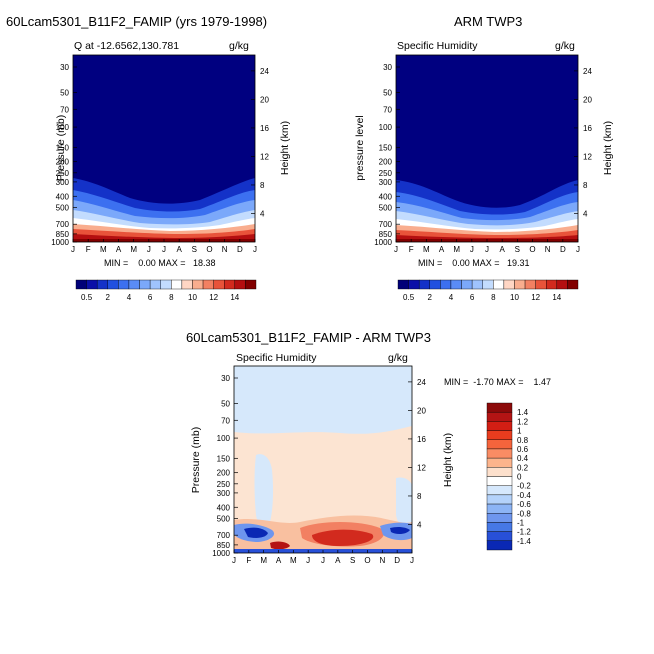 The image size is (654, 654). Describe the element at coordinates (383, 242) in the screenshot. I see `obs-pressure-tick-label: 1000` at that location.